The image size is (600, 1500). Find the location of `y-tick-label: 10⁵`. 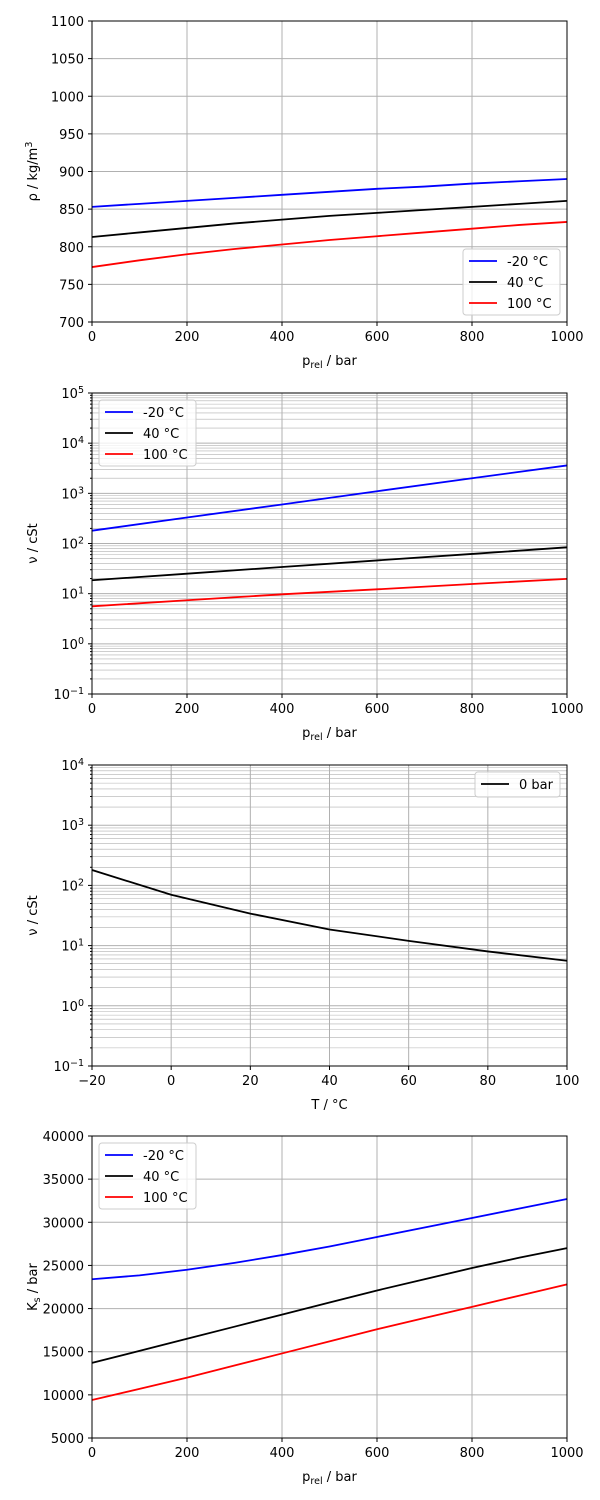

y-tick-label: 10⁵ is located at coordinates (72, 393).